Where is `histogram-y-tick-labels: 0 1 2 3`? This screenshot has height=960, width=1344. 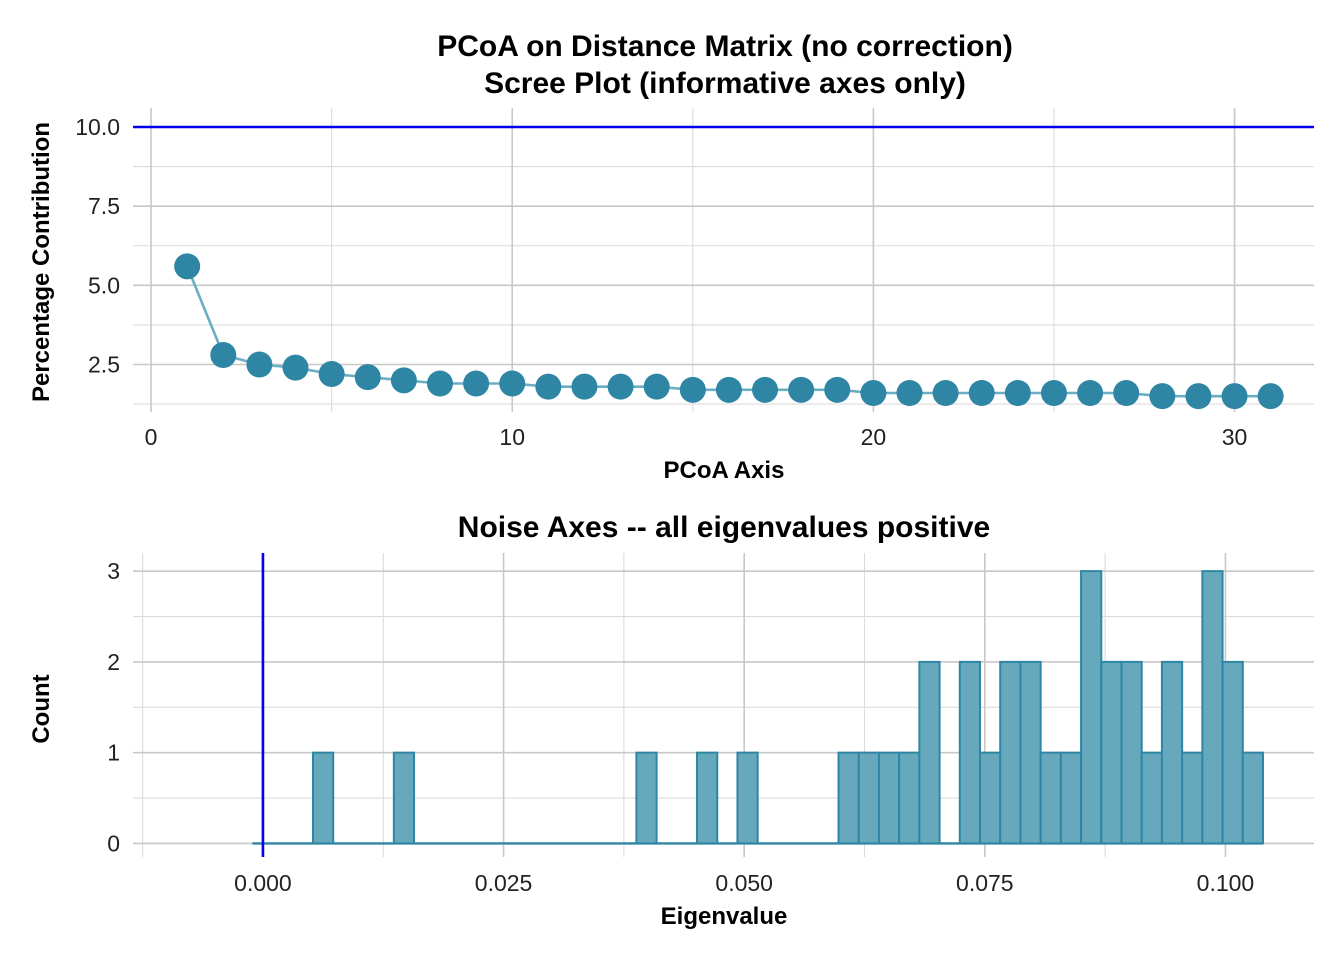 histogram-y-tick-labels: 0 1 2 3 is located at coordinates (113, 707).